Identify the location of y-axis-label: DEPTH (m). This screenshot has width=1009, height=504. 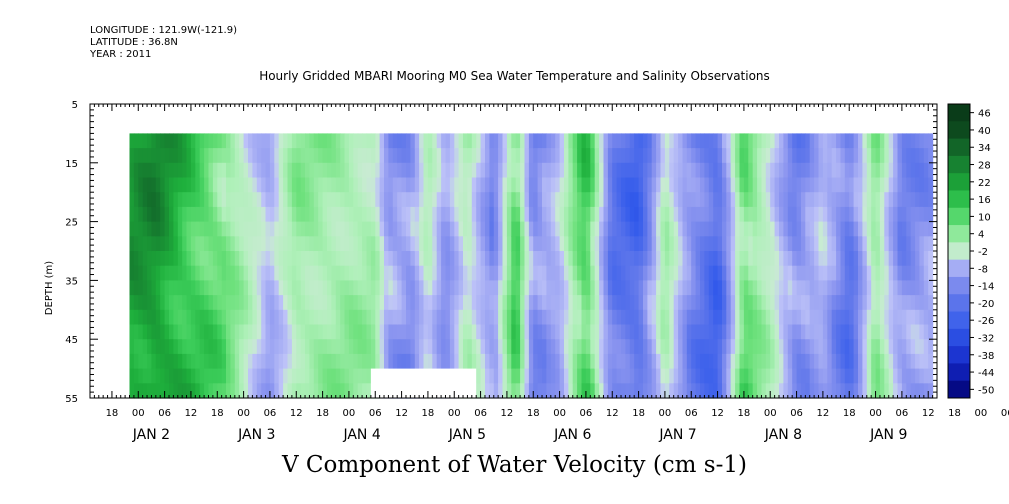
(49, 288).